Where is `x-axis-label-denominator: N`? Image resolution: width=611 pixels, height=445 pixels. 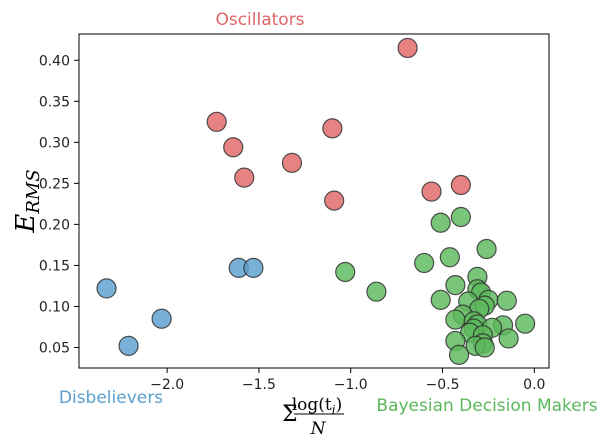
x-axis-label-denominator: N is located at coordinates (318, 429).